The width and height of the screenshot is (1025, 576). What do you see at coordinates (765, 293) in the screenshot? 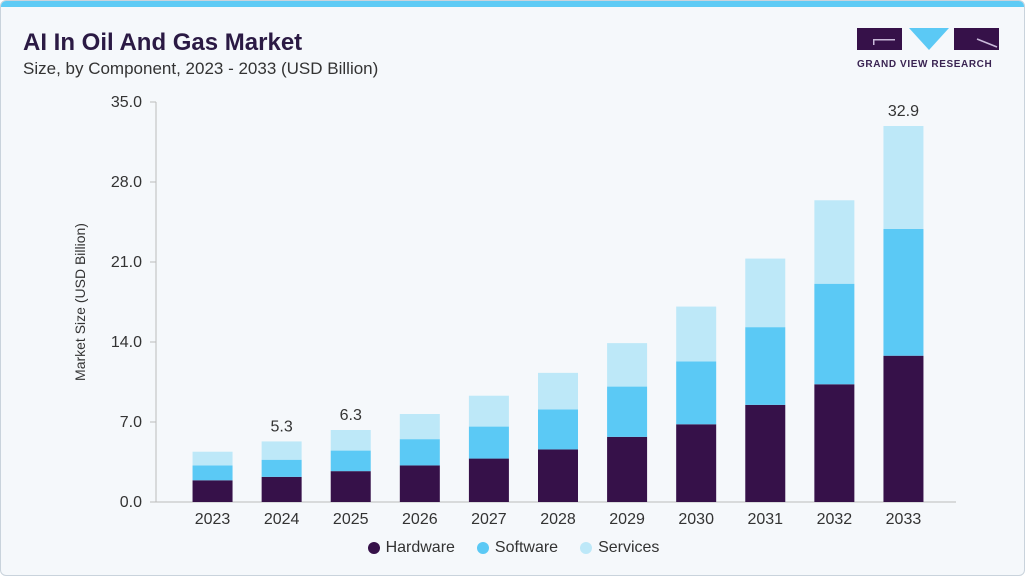
I see `bar-services-2031` at bounding box center [765, 293].